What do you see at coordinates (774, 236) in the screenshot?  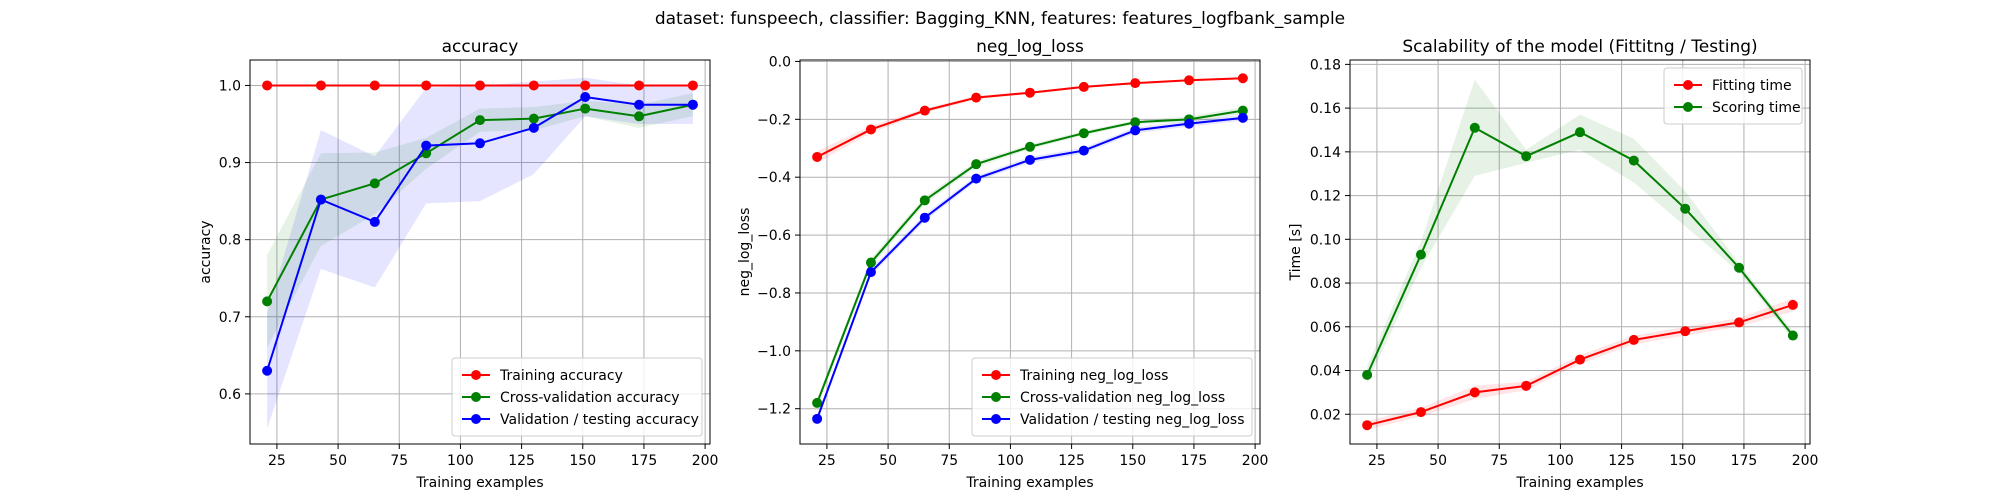 I see `y-tick-label: −0.6` at bounding box center [774, 236].